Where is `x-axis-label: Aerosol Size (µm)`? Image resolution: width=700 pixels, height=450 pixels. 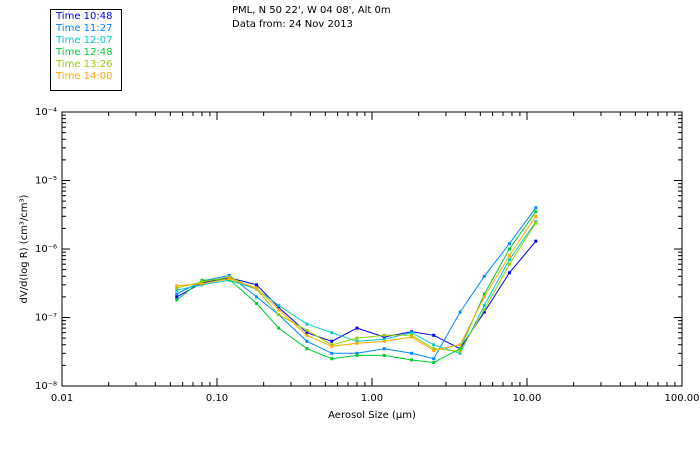
x-axis-label: Aerosol Size (µm) is located at coordinates (372, 415).